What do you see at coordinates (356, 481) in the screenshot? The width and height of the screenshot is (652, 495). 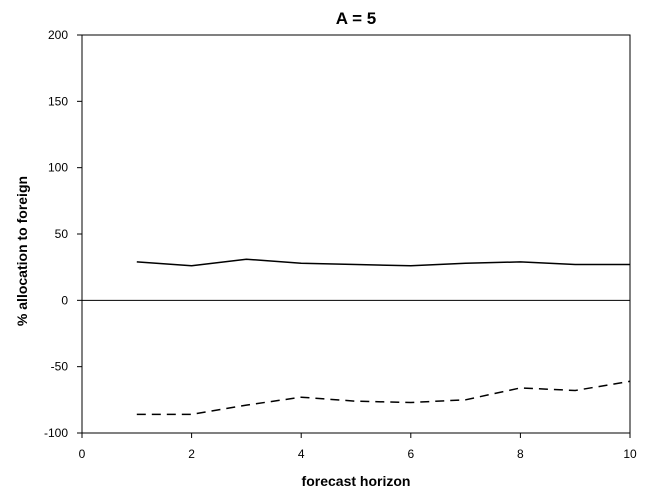 I see `x-axis-title: forecast horizon` at bounding box center [356, 481].